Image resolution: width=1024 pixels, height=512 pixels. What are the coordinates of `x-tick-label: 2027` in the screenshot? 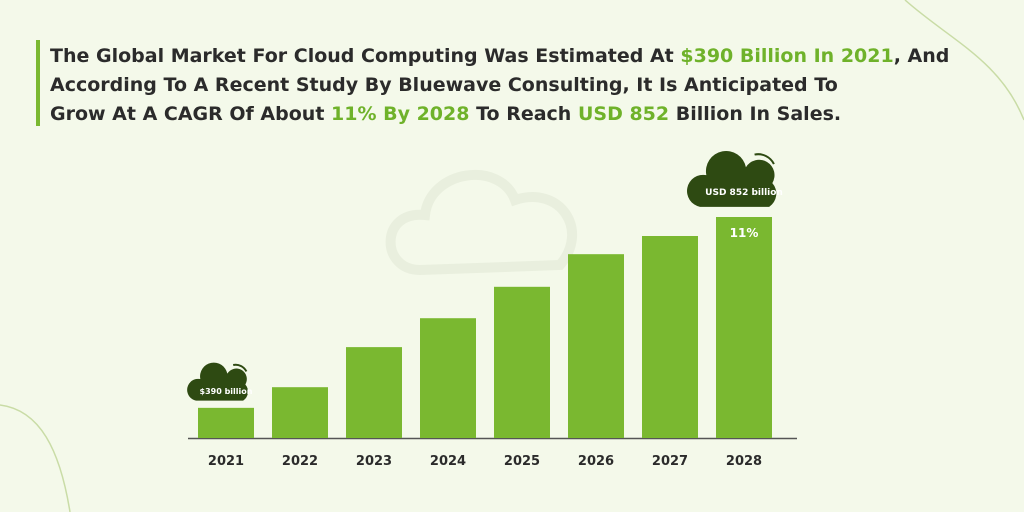 It's located at (670, 461).